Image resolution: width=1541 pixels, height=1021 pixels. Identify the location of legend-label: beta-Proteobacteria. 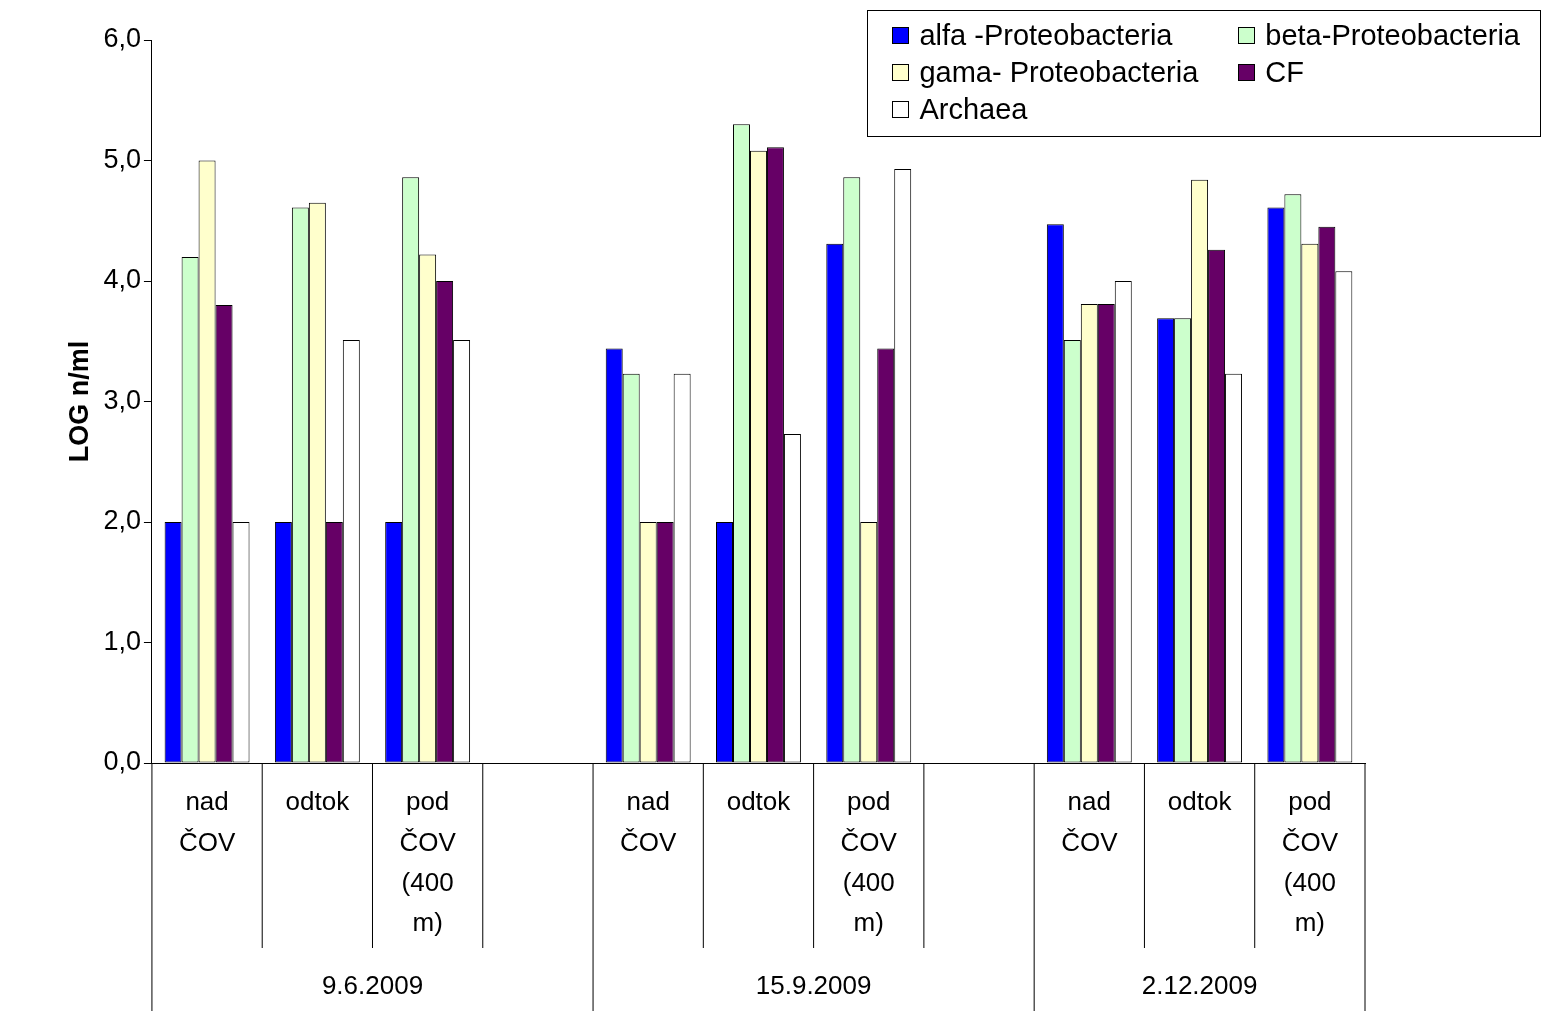
(1392, 35).